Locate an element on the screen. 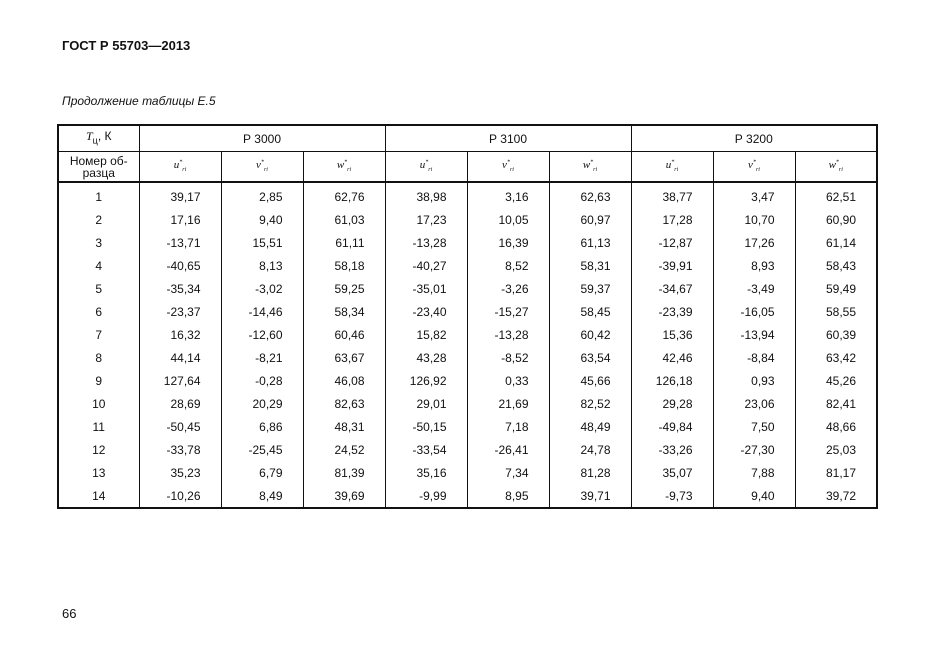 The image size is (935, 661). value-cell: -25,45 is located at coordinates (261, 449).